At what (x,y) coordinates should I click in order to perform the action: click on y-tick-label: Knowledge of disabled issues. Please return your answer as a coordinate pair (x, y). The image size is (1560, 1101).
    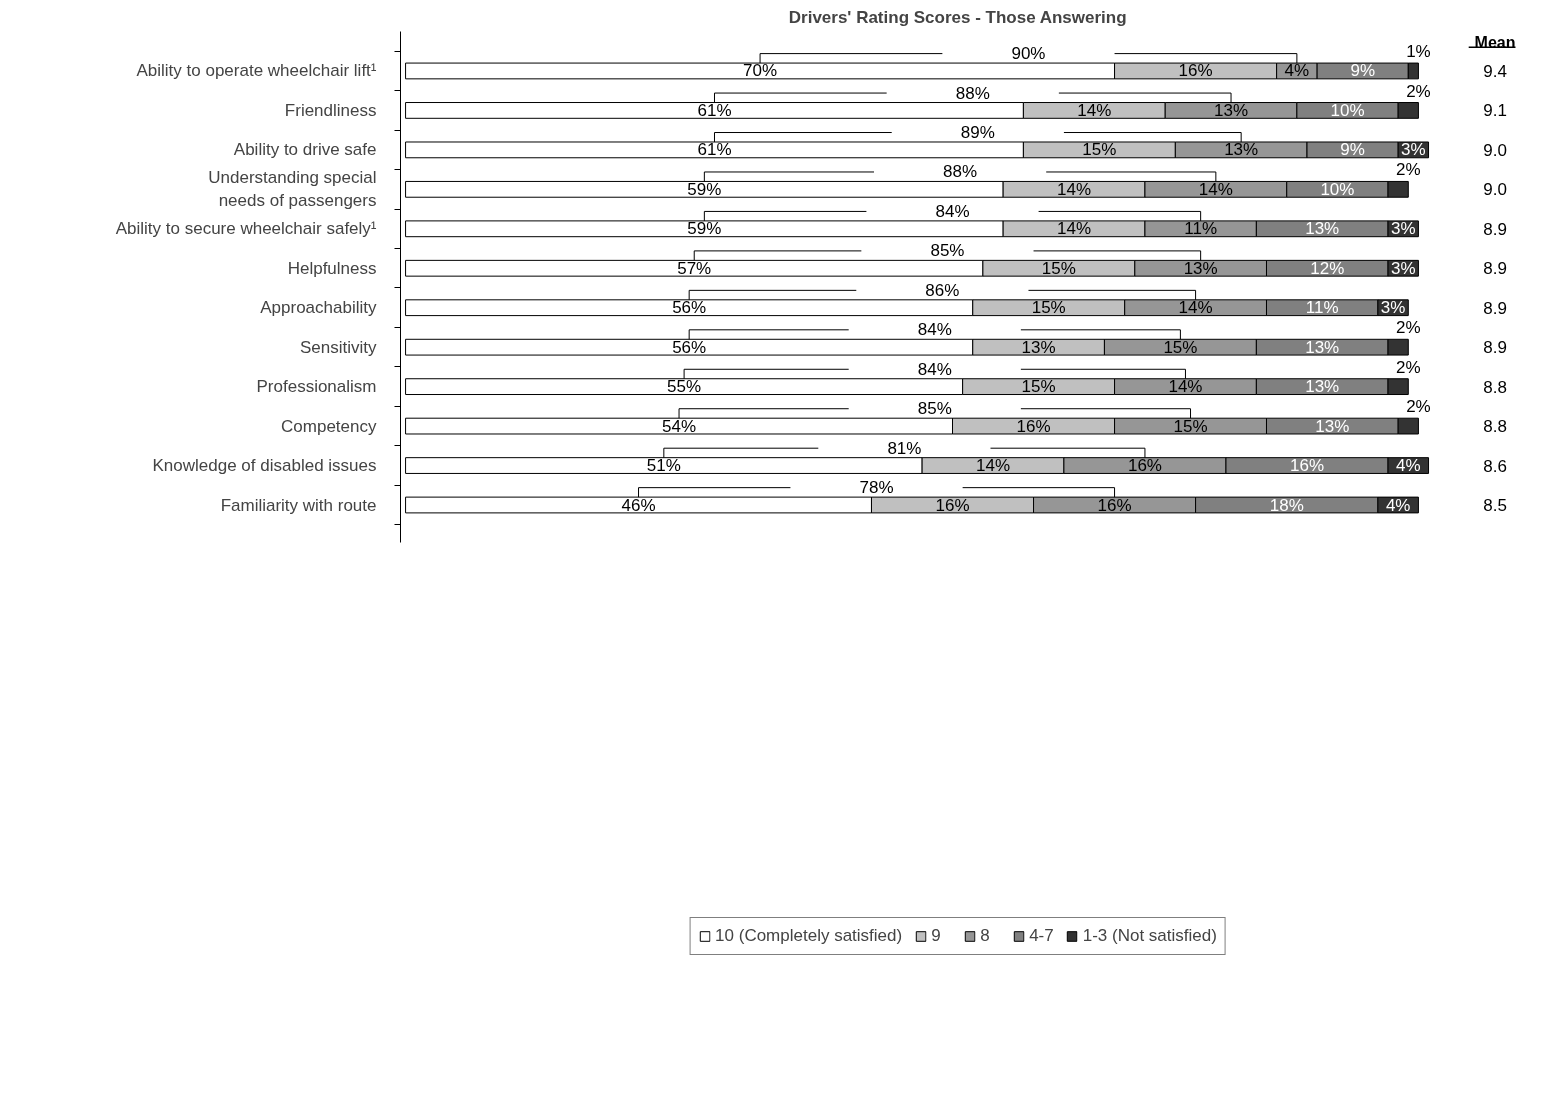
    Looking at the image, I should click on (264, 466).